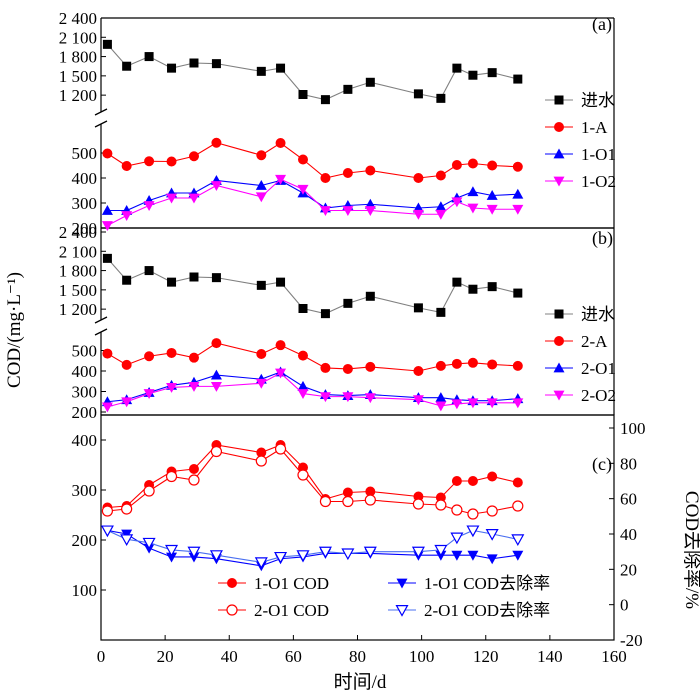  Describe the element at coordinates (487, 583) in the screenshot. I see `legend-label-p2b-0: 1-O1 COD去除率` at that location.